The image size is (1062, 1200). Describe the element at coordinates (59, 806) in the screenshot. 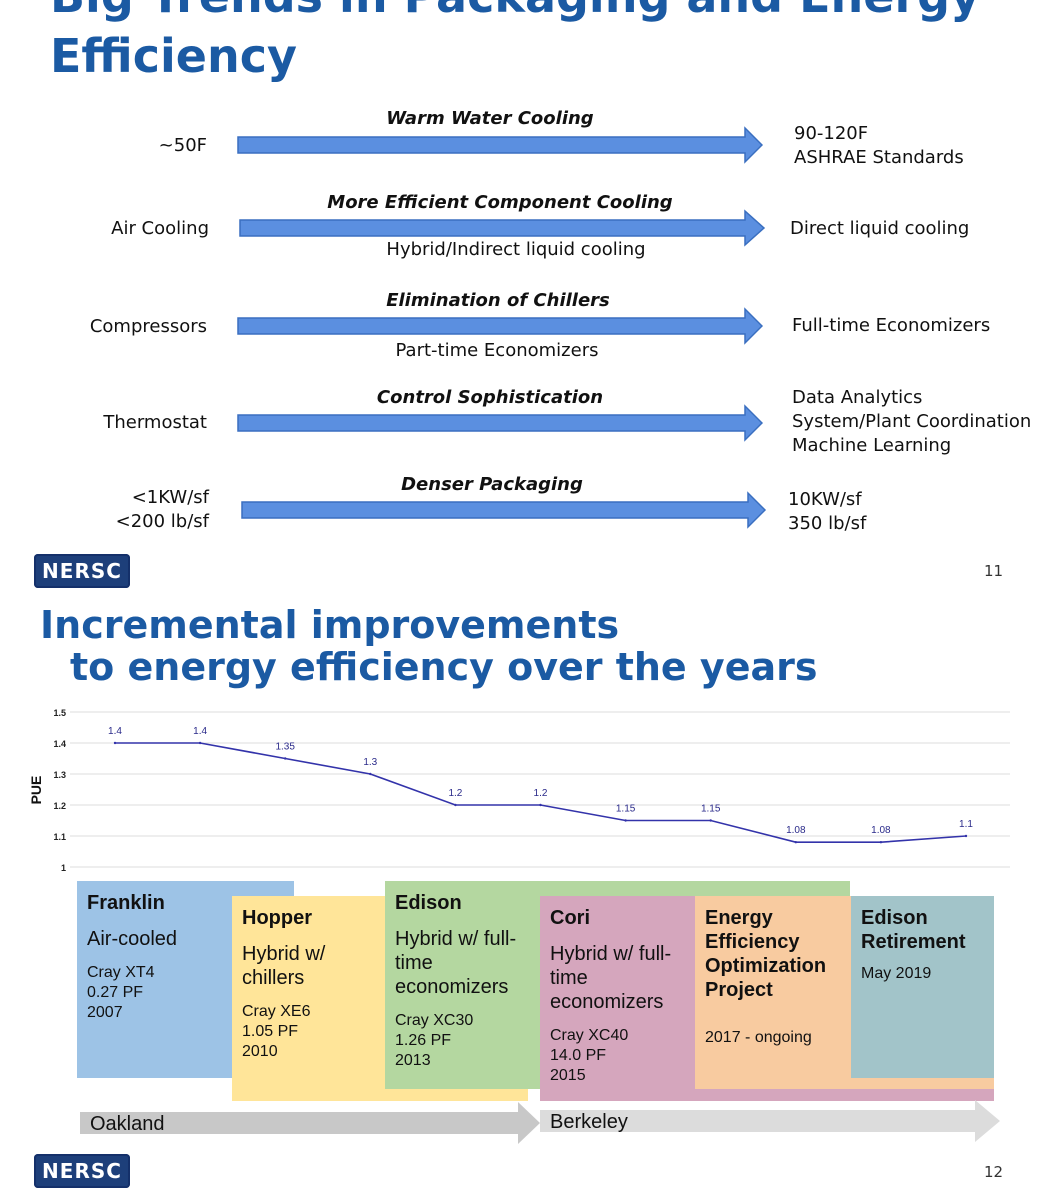

I see `y-tick-label: 1.2` at that location.